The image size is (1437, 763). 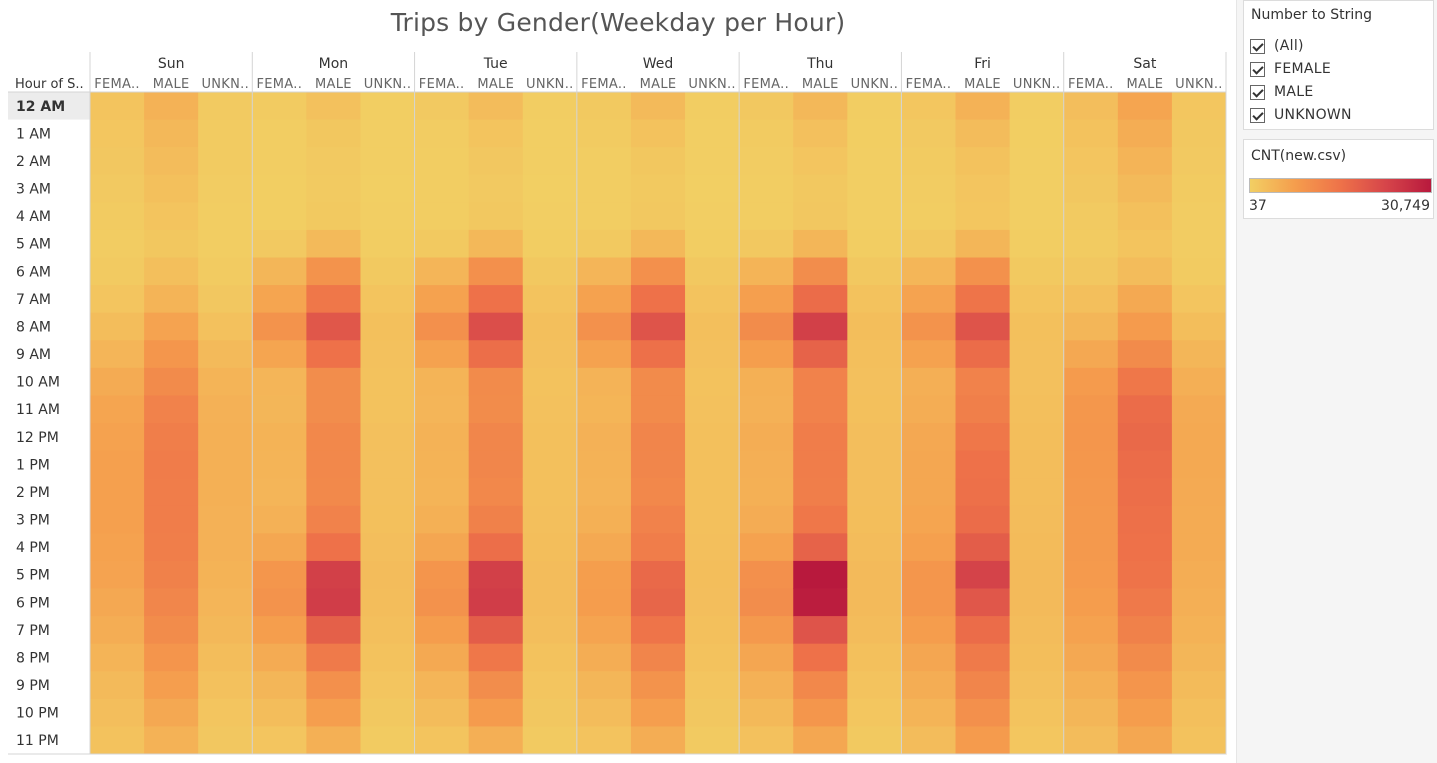 I want to click on filter-item-female: FEMALE, so click(x=1340, y=70).